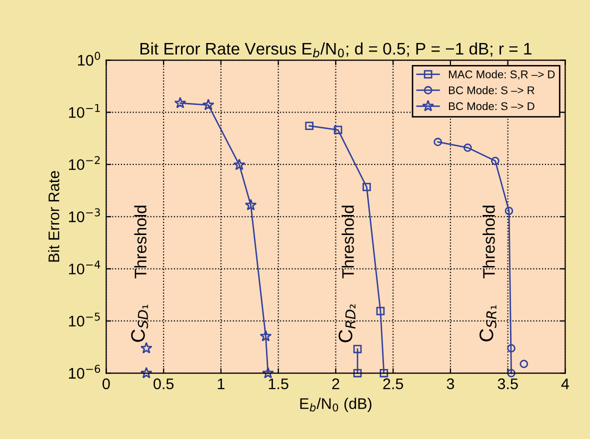  I want to click on y-tick-label: 10$^{−1}$, so click(84, 111).